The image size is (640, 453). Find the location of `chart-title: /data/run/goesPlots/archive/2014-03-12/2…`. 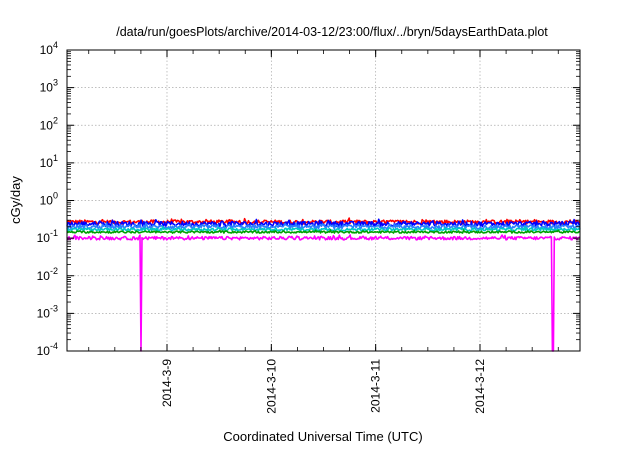

chart-title: /data/run/goesPlots/archive/2014-03-12/2… is located at coordinates (332, 32).